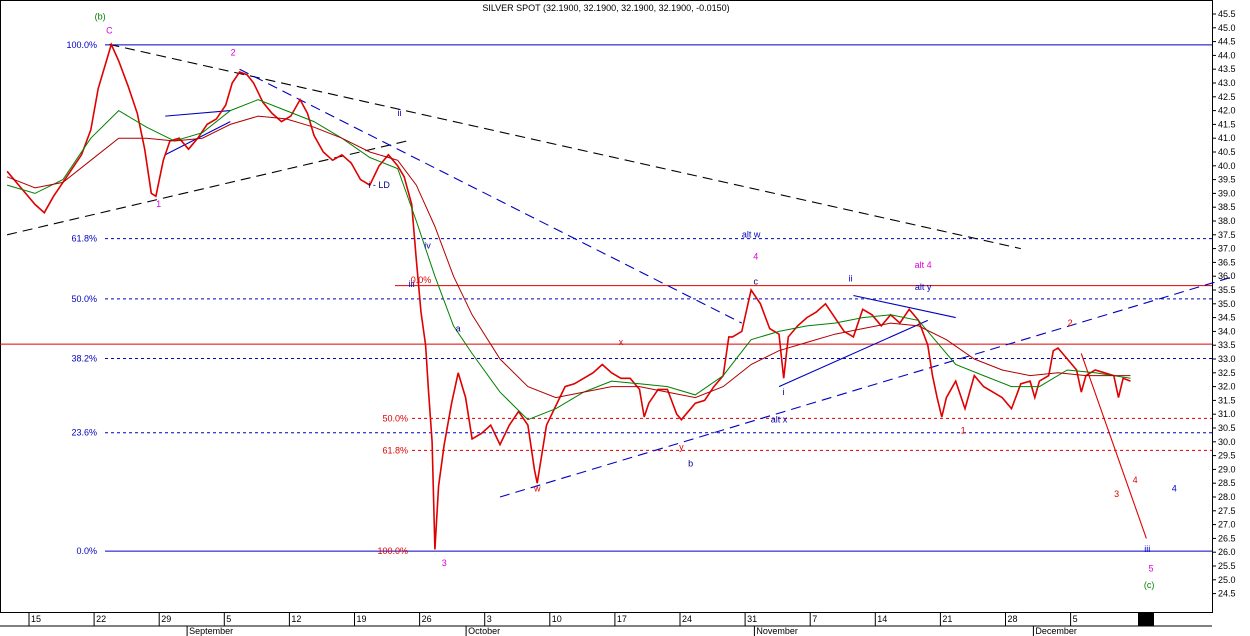 The height and width of the screenshot is (636, 1250). Describe the element at coordinates (1227, 538) in the screenshot. I see `y-tick-label: 26.5` at that location.